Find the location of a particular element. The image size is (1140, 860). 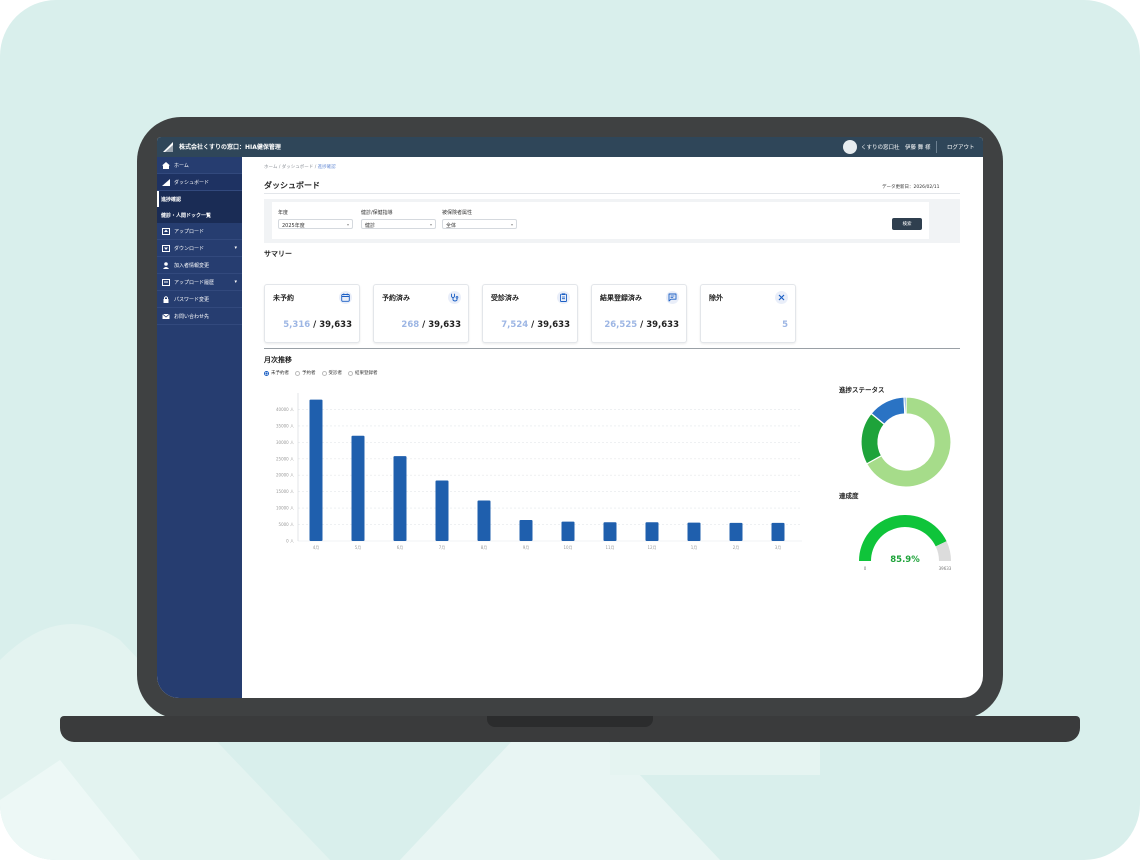

message-icon is located at coordinates (672, 297).